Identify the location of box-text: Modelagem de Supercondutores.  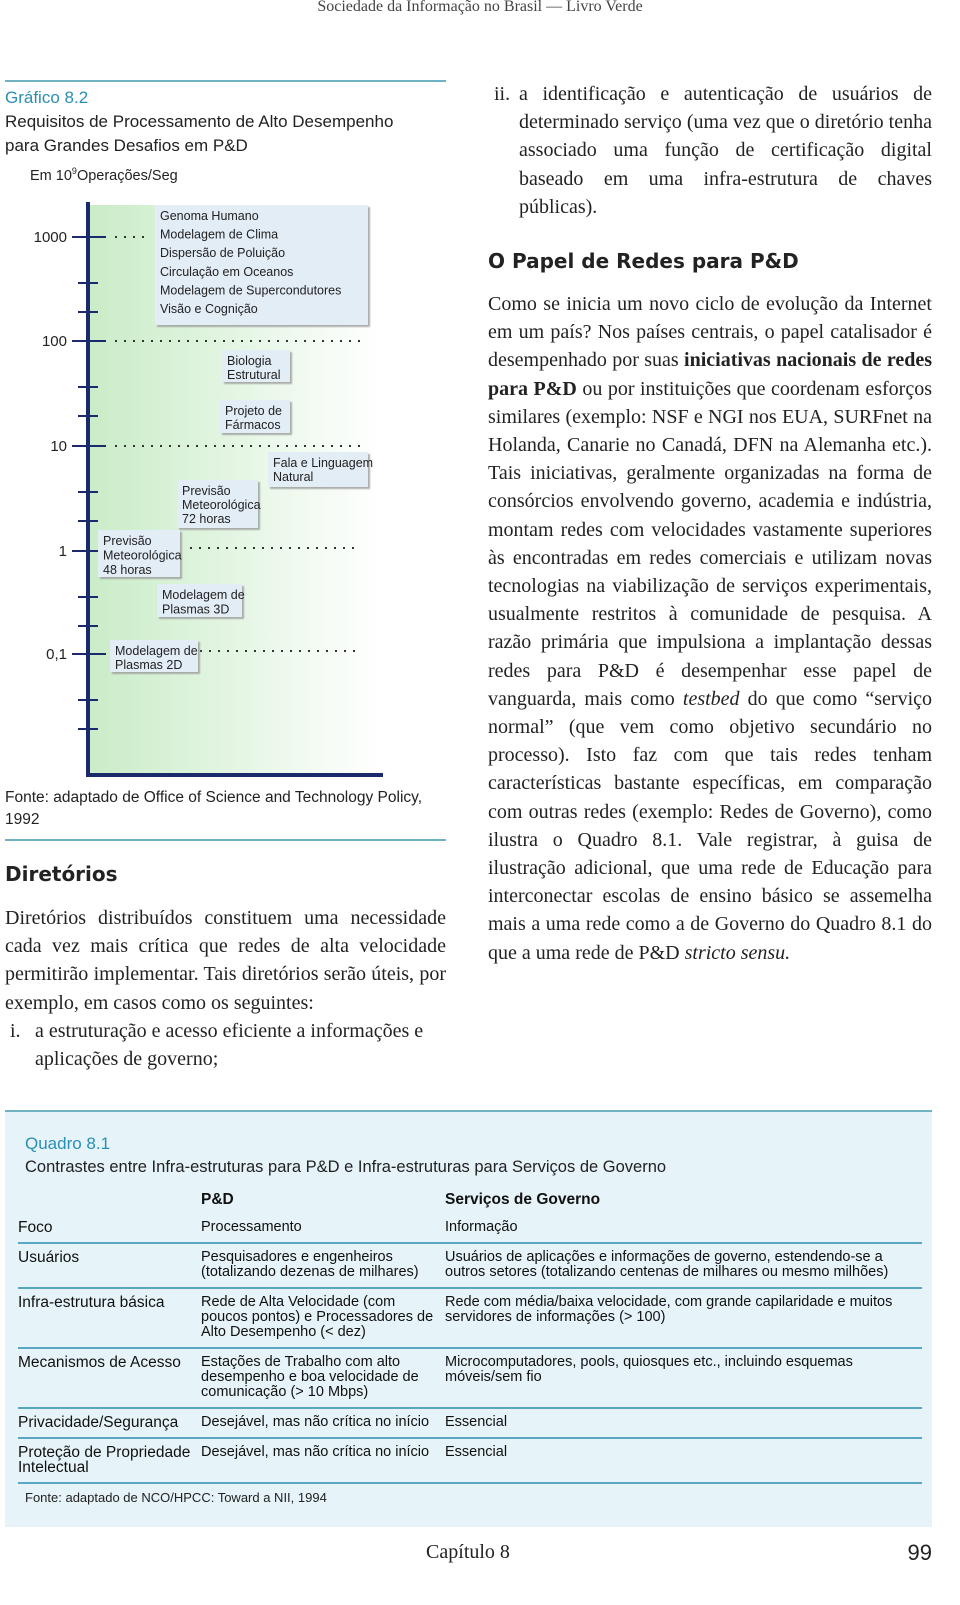
(250, 290).